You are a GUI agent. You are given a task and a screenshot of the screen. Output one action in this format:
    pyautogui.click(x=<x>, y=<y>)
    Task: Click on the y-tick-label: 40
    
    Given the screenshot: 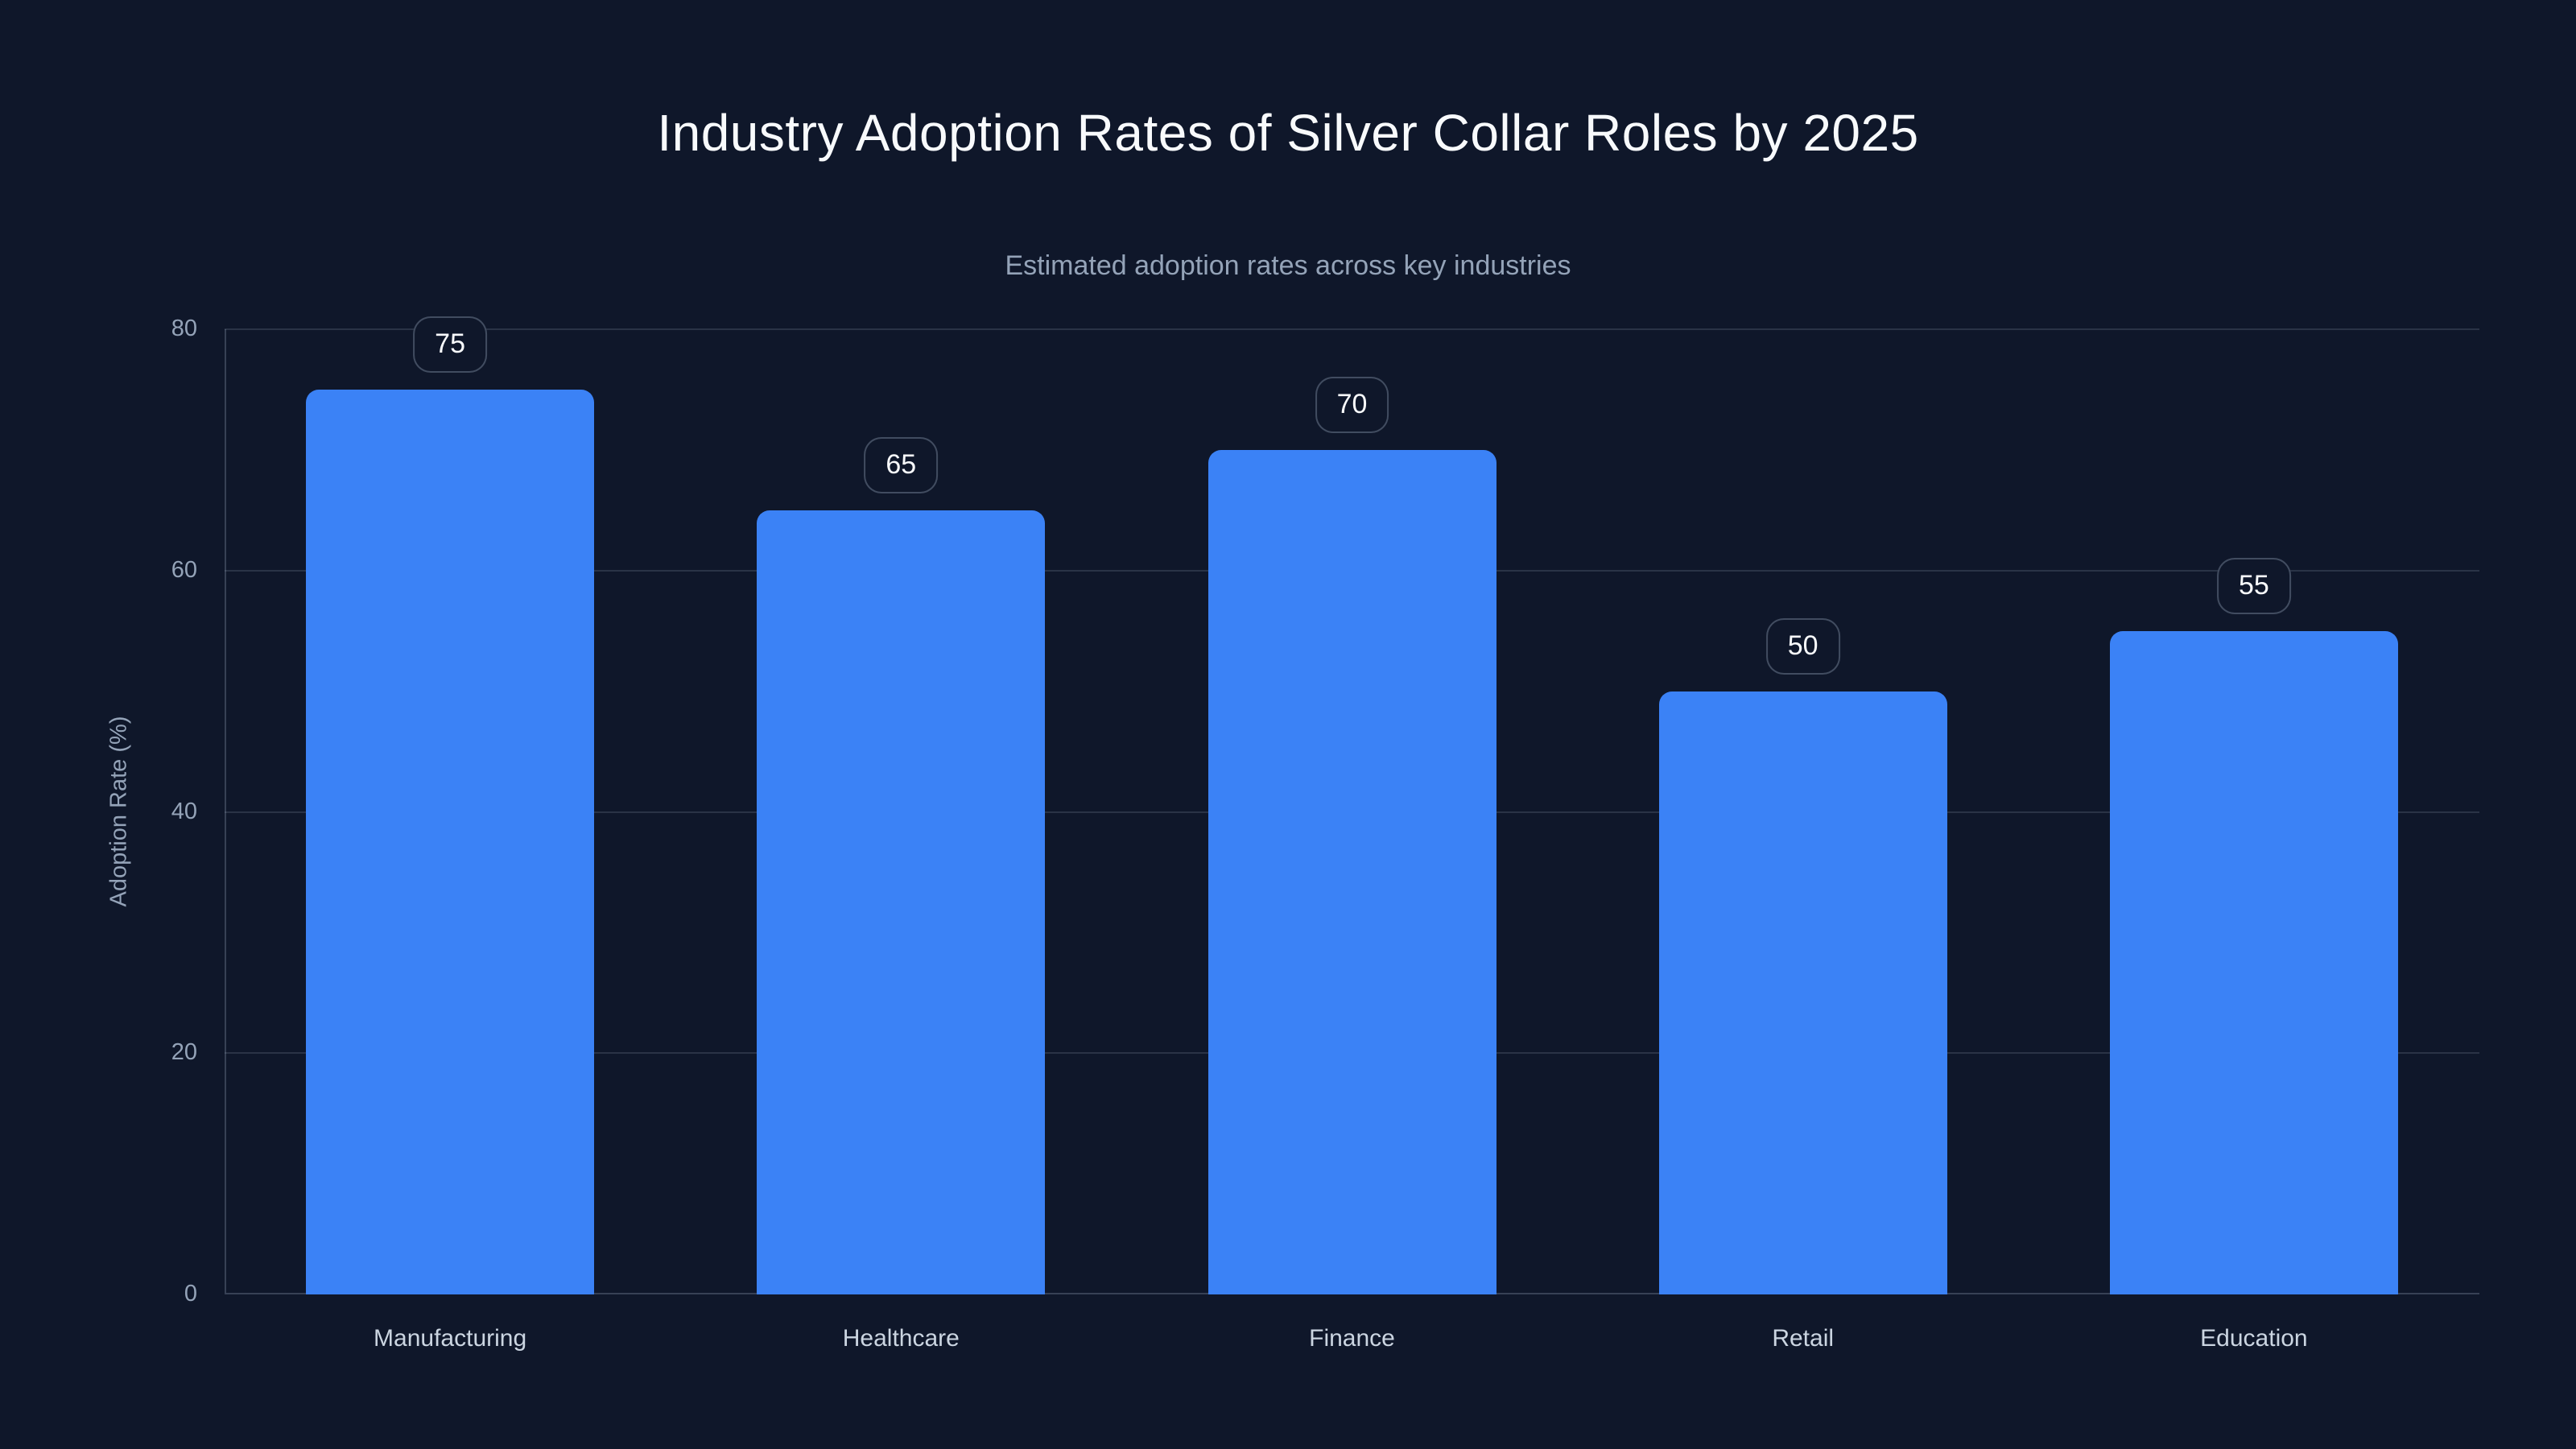 What is the action you would take?
    pyautogui.click(x=184, y=811)
    